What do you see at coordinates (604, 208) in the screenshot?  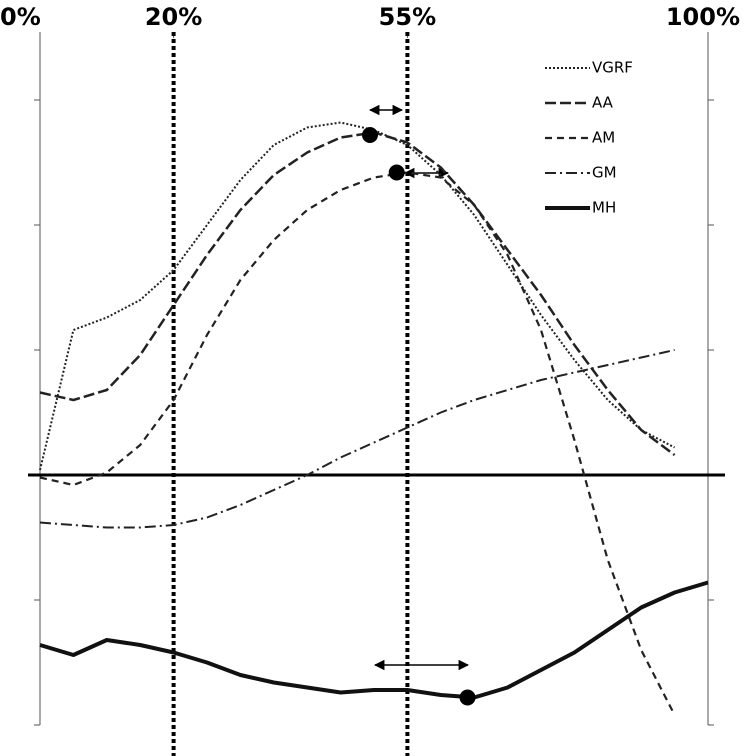 I see `legend-label: MH` at bounding box center [604, 208].